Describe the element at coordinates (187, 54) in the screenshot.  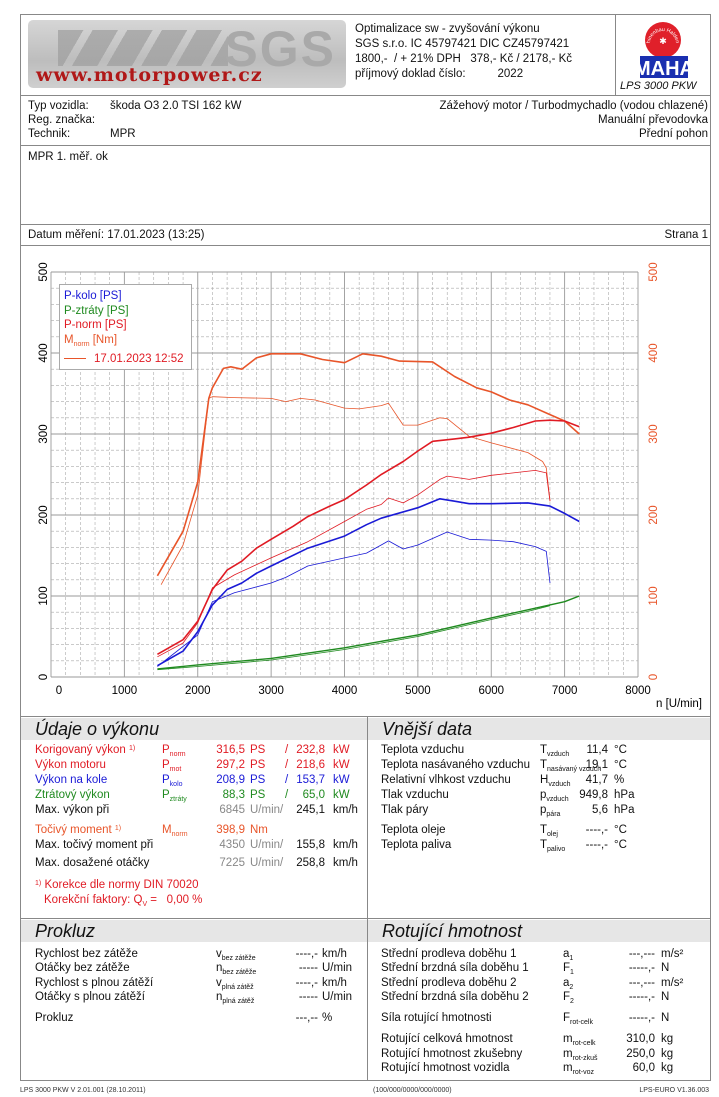
I see `motorpower-logo: SGS www.motorpower.cz` at that location.